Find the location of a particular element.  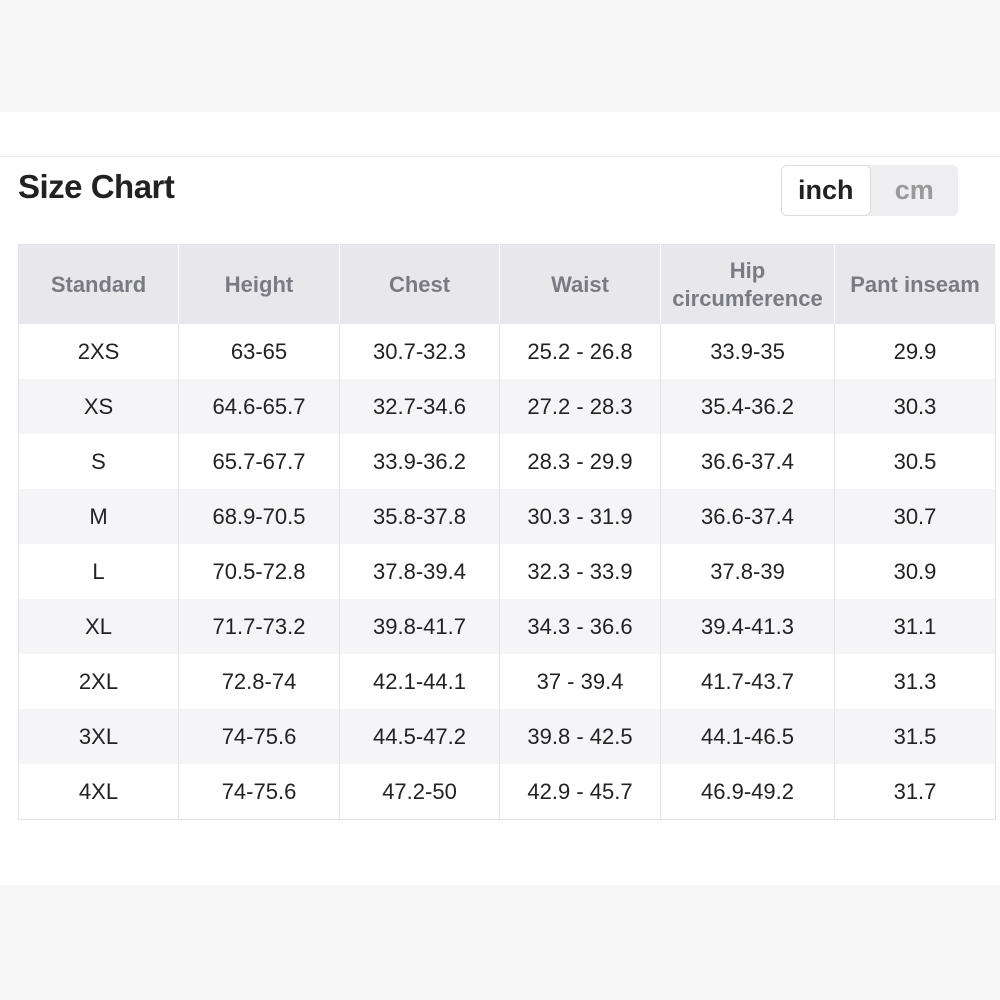

column-header: Chest is located at coordinates (419, 284).